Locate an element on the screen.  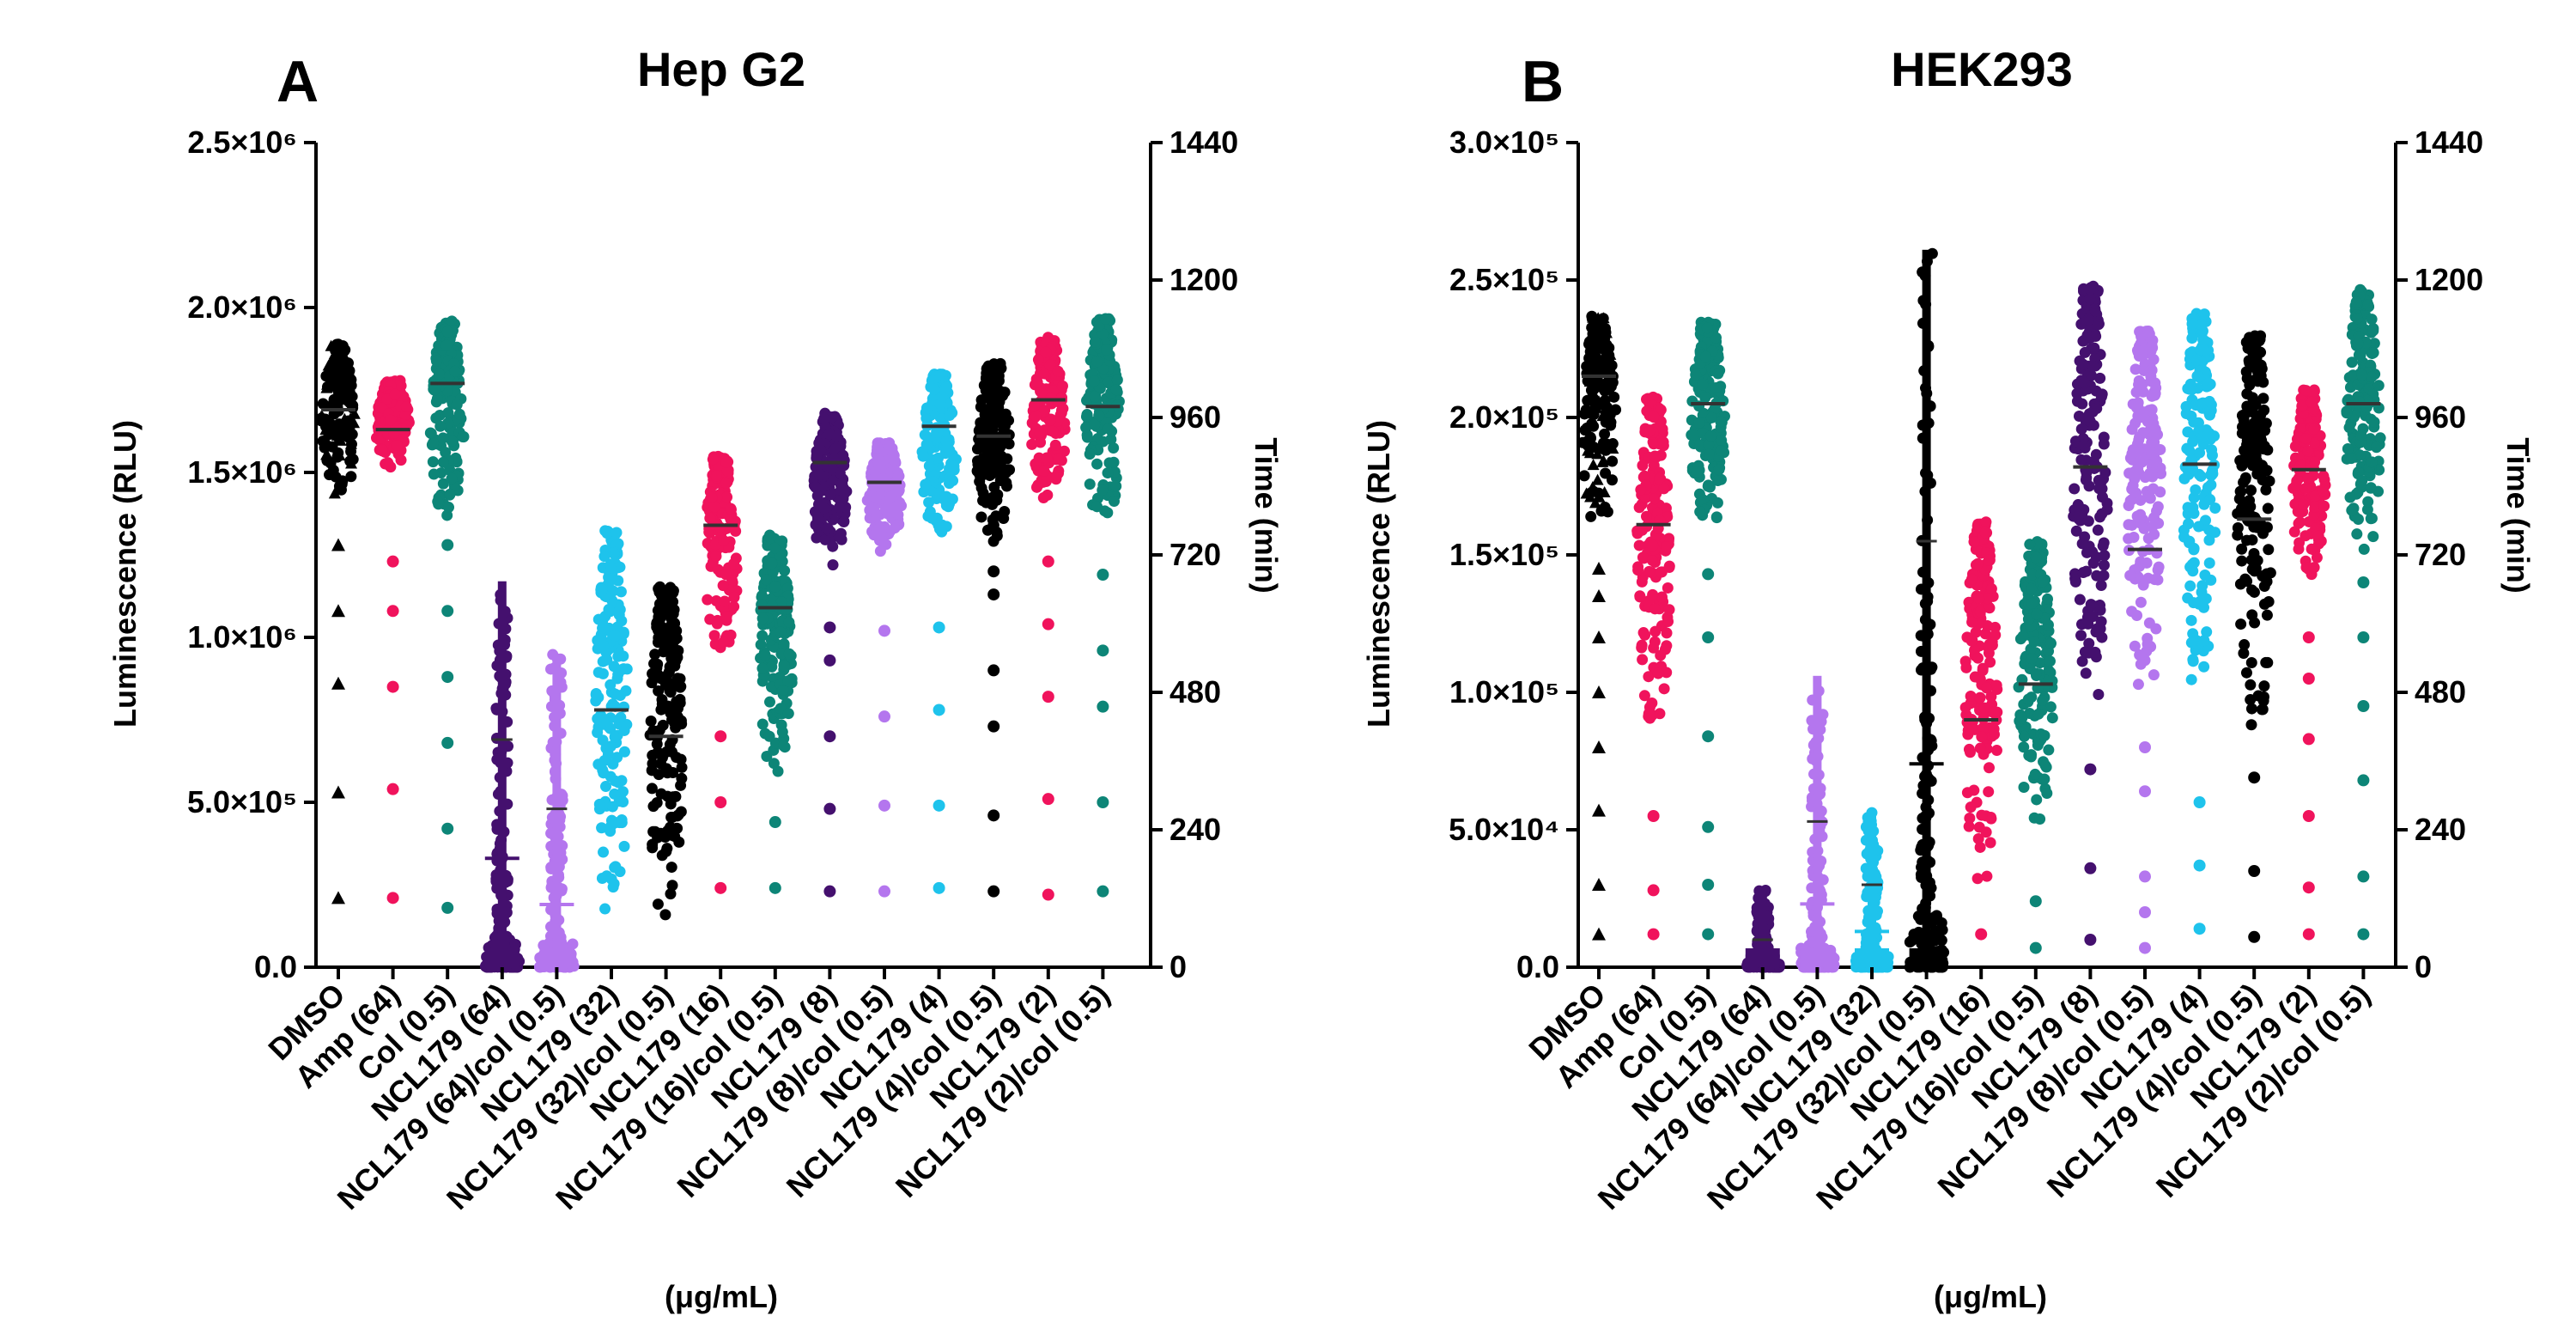
panel-b-ytick-label: 0.0 is located at coordinates (1537, 966).